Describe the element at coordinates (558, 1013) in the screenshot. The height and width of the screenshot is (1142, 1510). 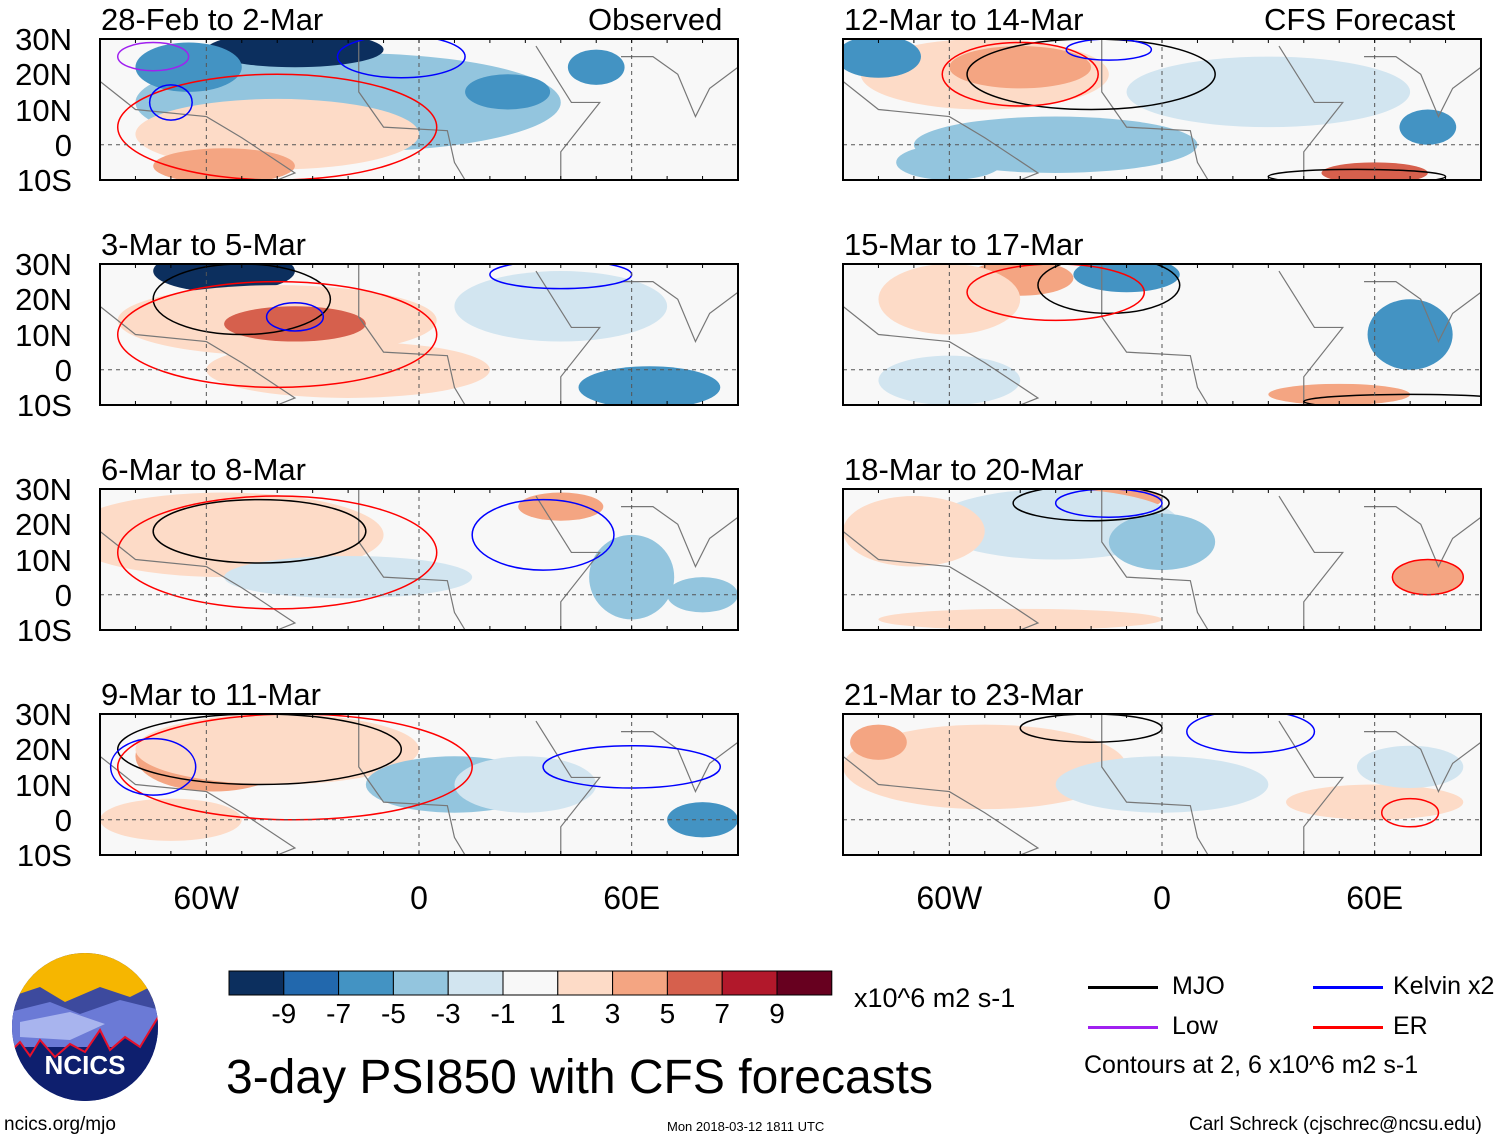
I see `colorbar-label: 1` at that location.